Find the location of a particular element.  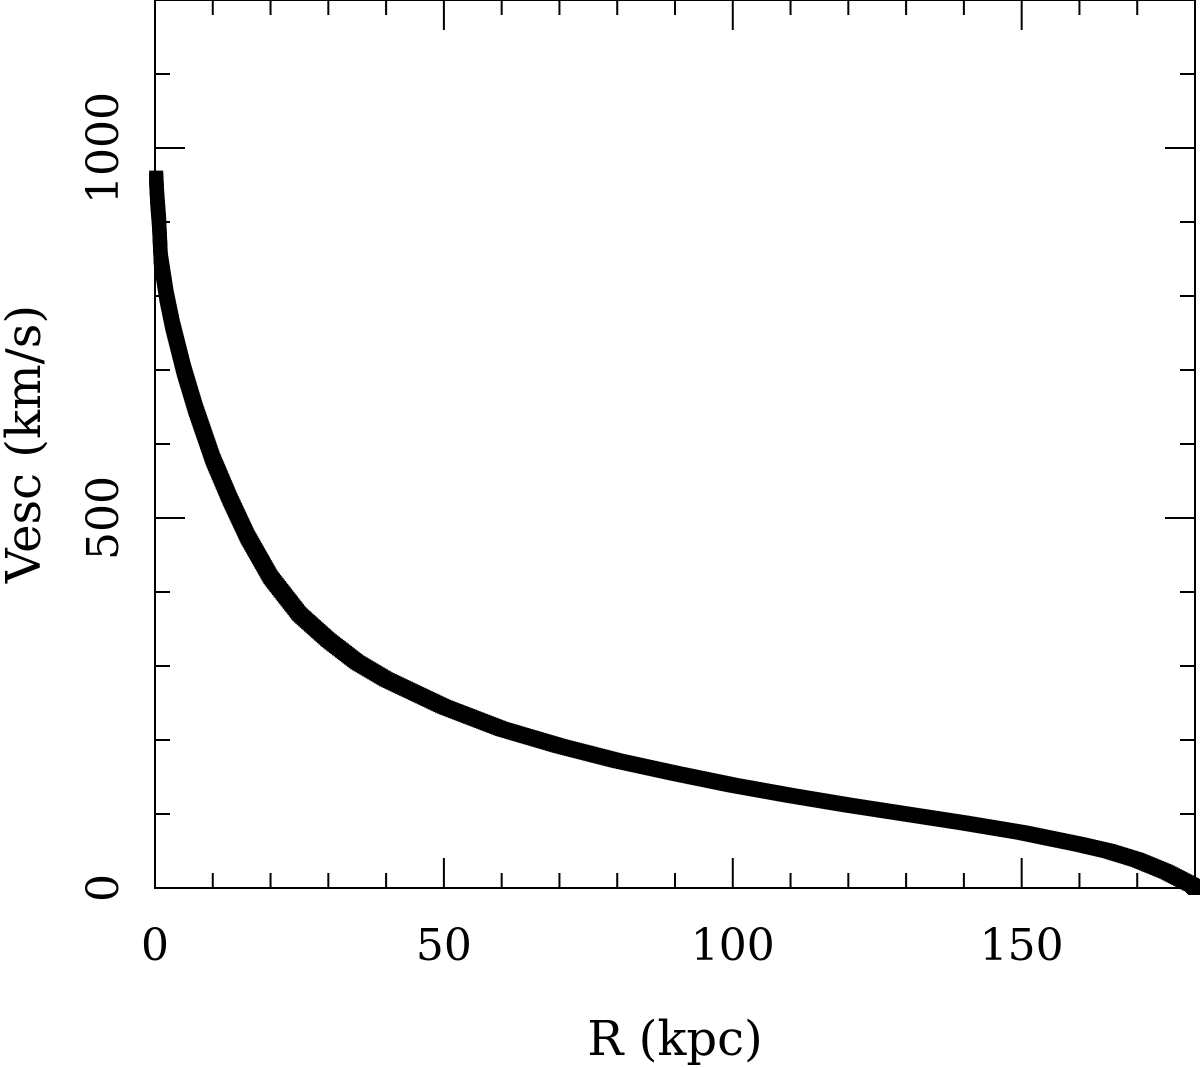

x-tick-label: 150 is located at coordinates (1022, 945).